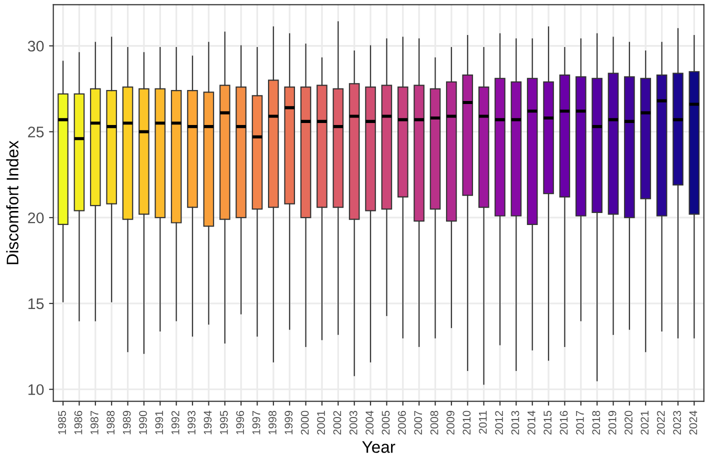 This screenshot has width=711, height=464. What do you see at coordinates (434, 422) in the screenshot?
I see `x-tick-label: 2008` at bounding box center [434, 422].